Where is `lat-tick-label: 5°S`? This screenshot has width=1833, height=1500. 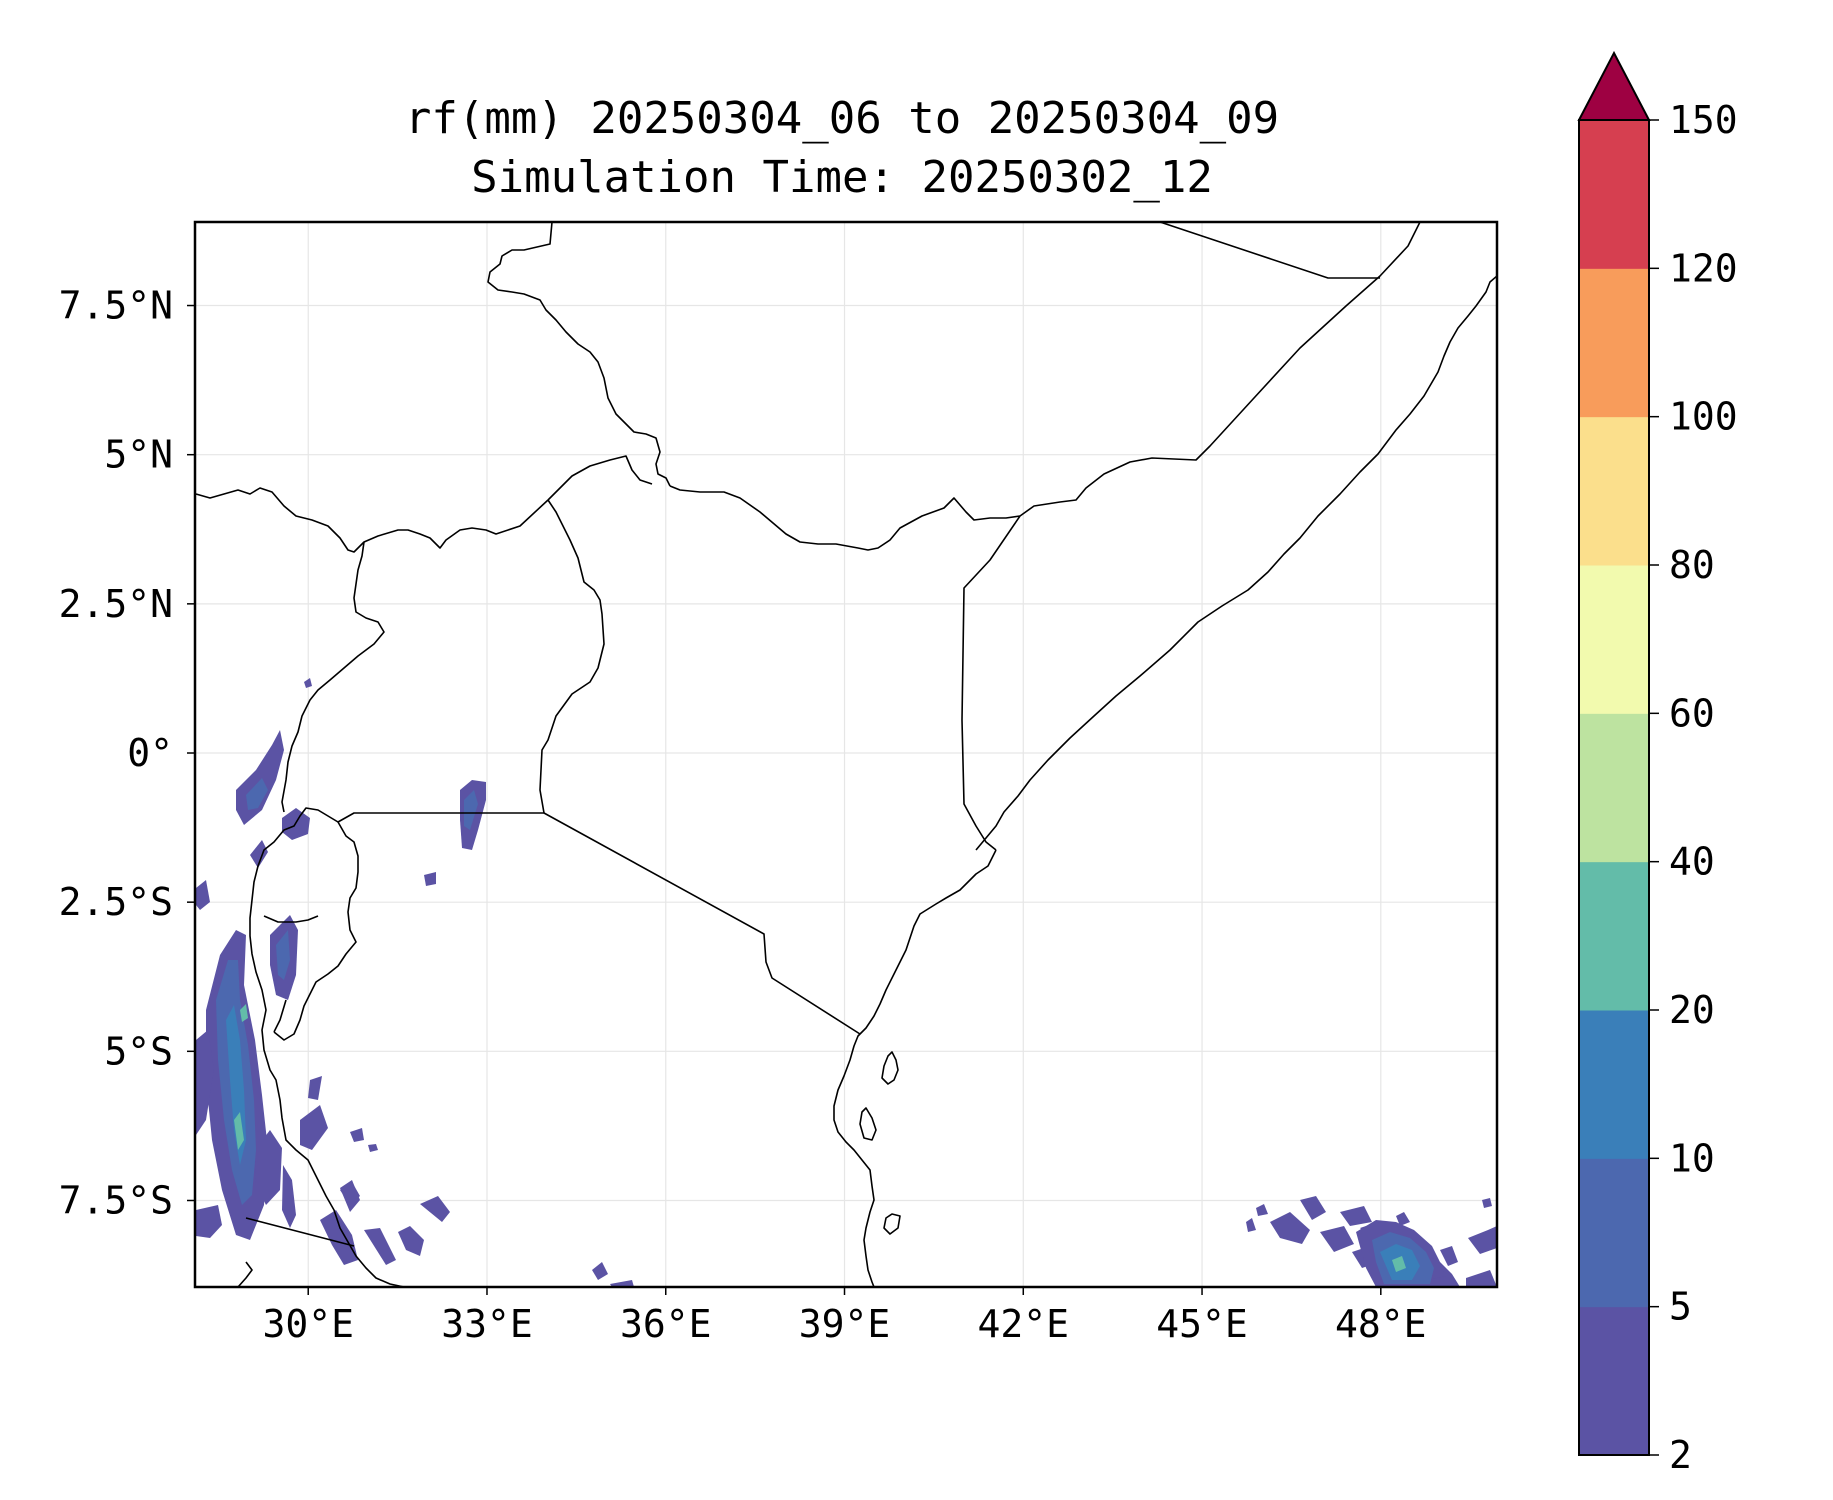
lat-tick-label: 5°S is located at coordinates (138, 1051).